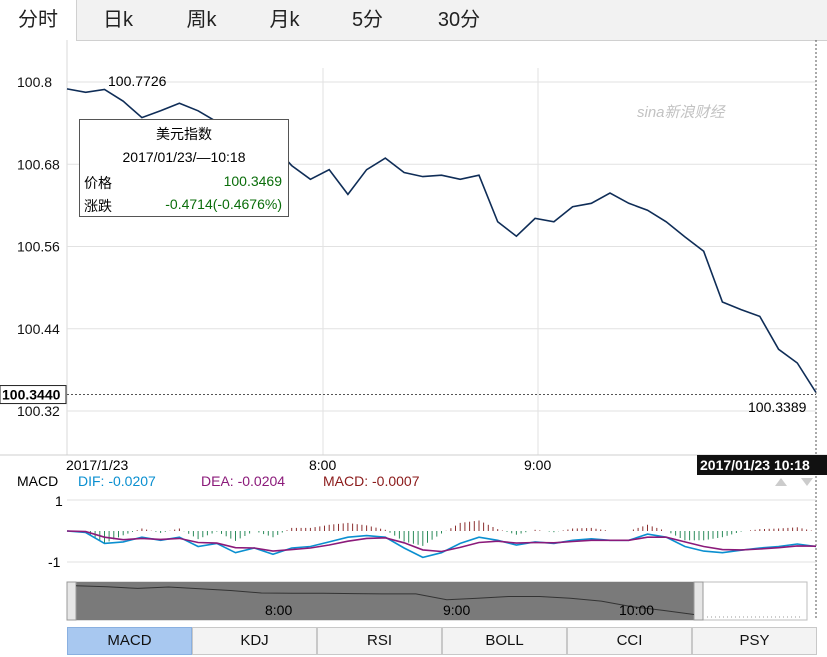  What do you see at coordinates (459, 20) in the screenshot?
I see `tab-5: 30分` at bounding box center [459, 20].